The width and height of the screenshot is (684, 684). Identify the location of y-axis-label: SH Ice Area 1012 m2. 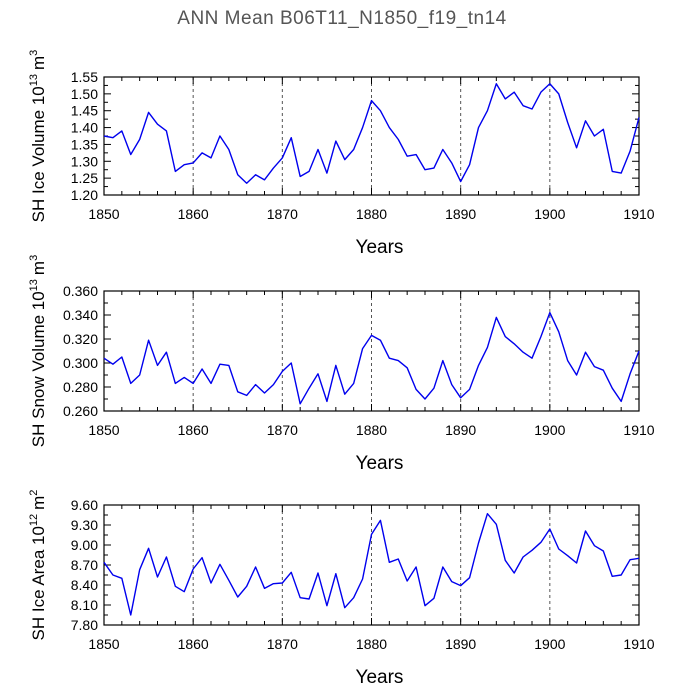
(38, 565).